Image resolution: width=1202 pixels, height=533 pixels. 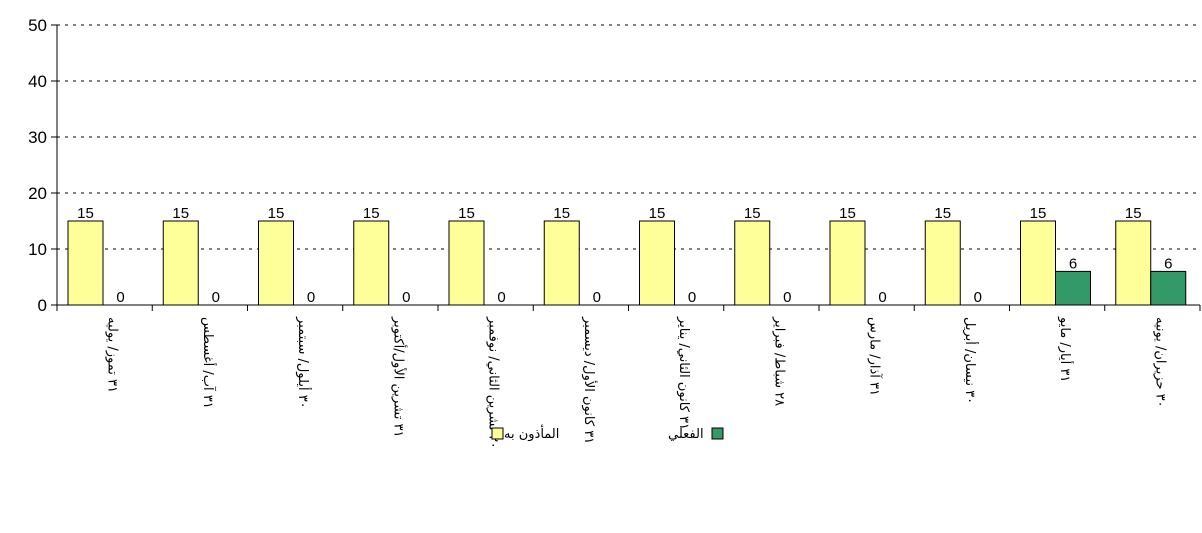 What do you see at coordinates (208, 363) in the screenshot?
I see `category-label: ٣١ آب/ أغسطس` at bounding box center [208, 363].